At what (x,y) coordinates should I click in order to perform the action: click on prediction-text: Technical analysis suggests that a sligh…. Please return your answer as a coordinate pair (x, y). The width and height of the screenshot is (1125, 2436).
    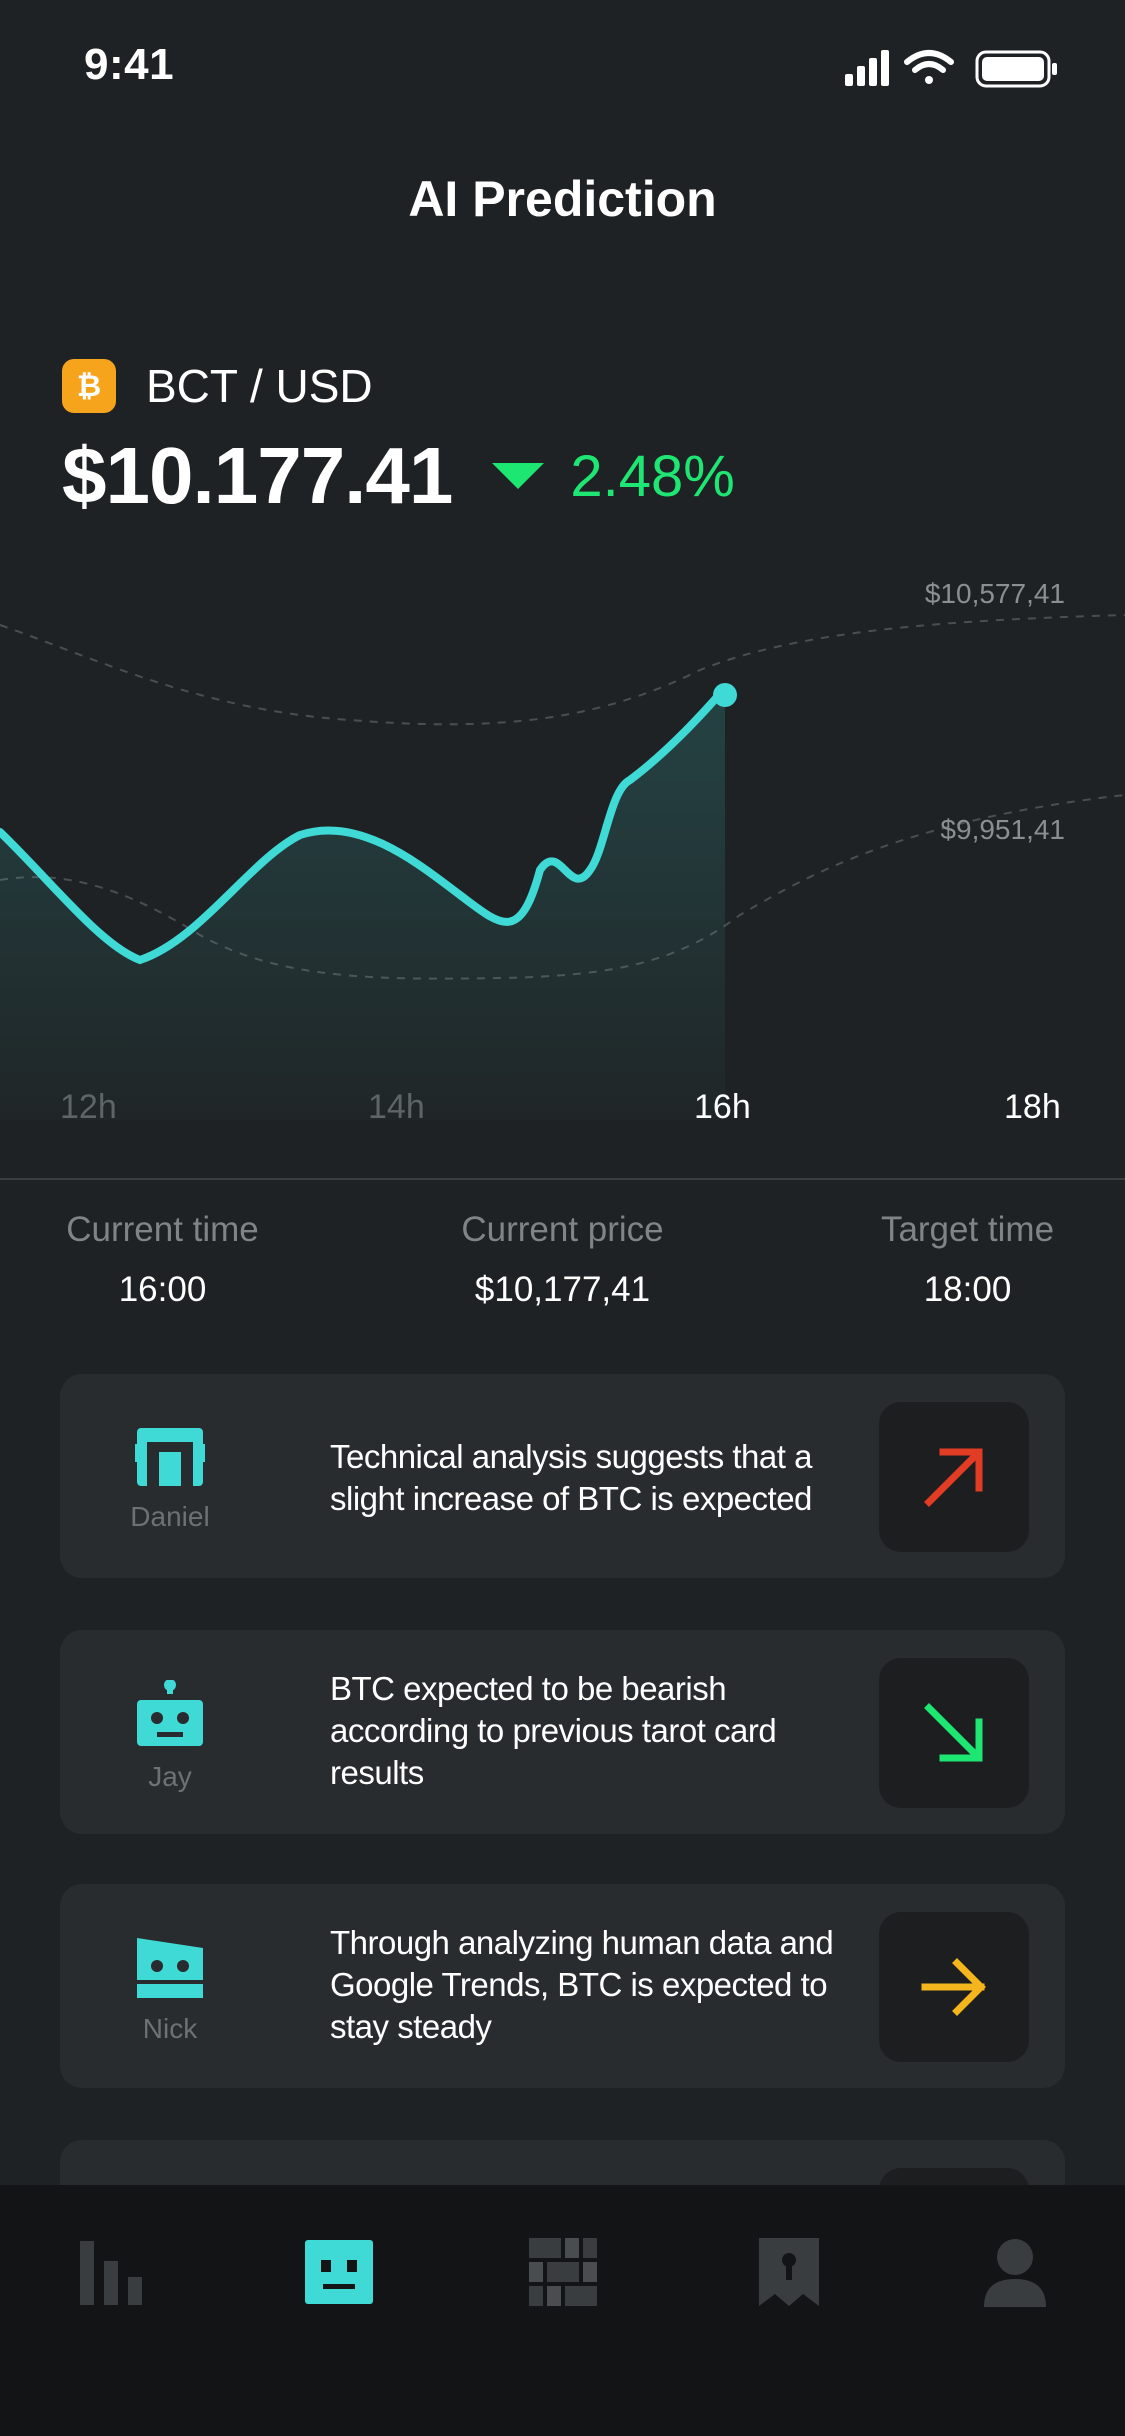
    Looking at the image, I should click on (571, 1477).